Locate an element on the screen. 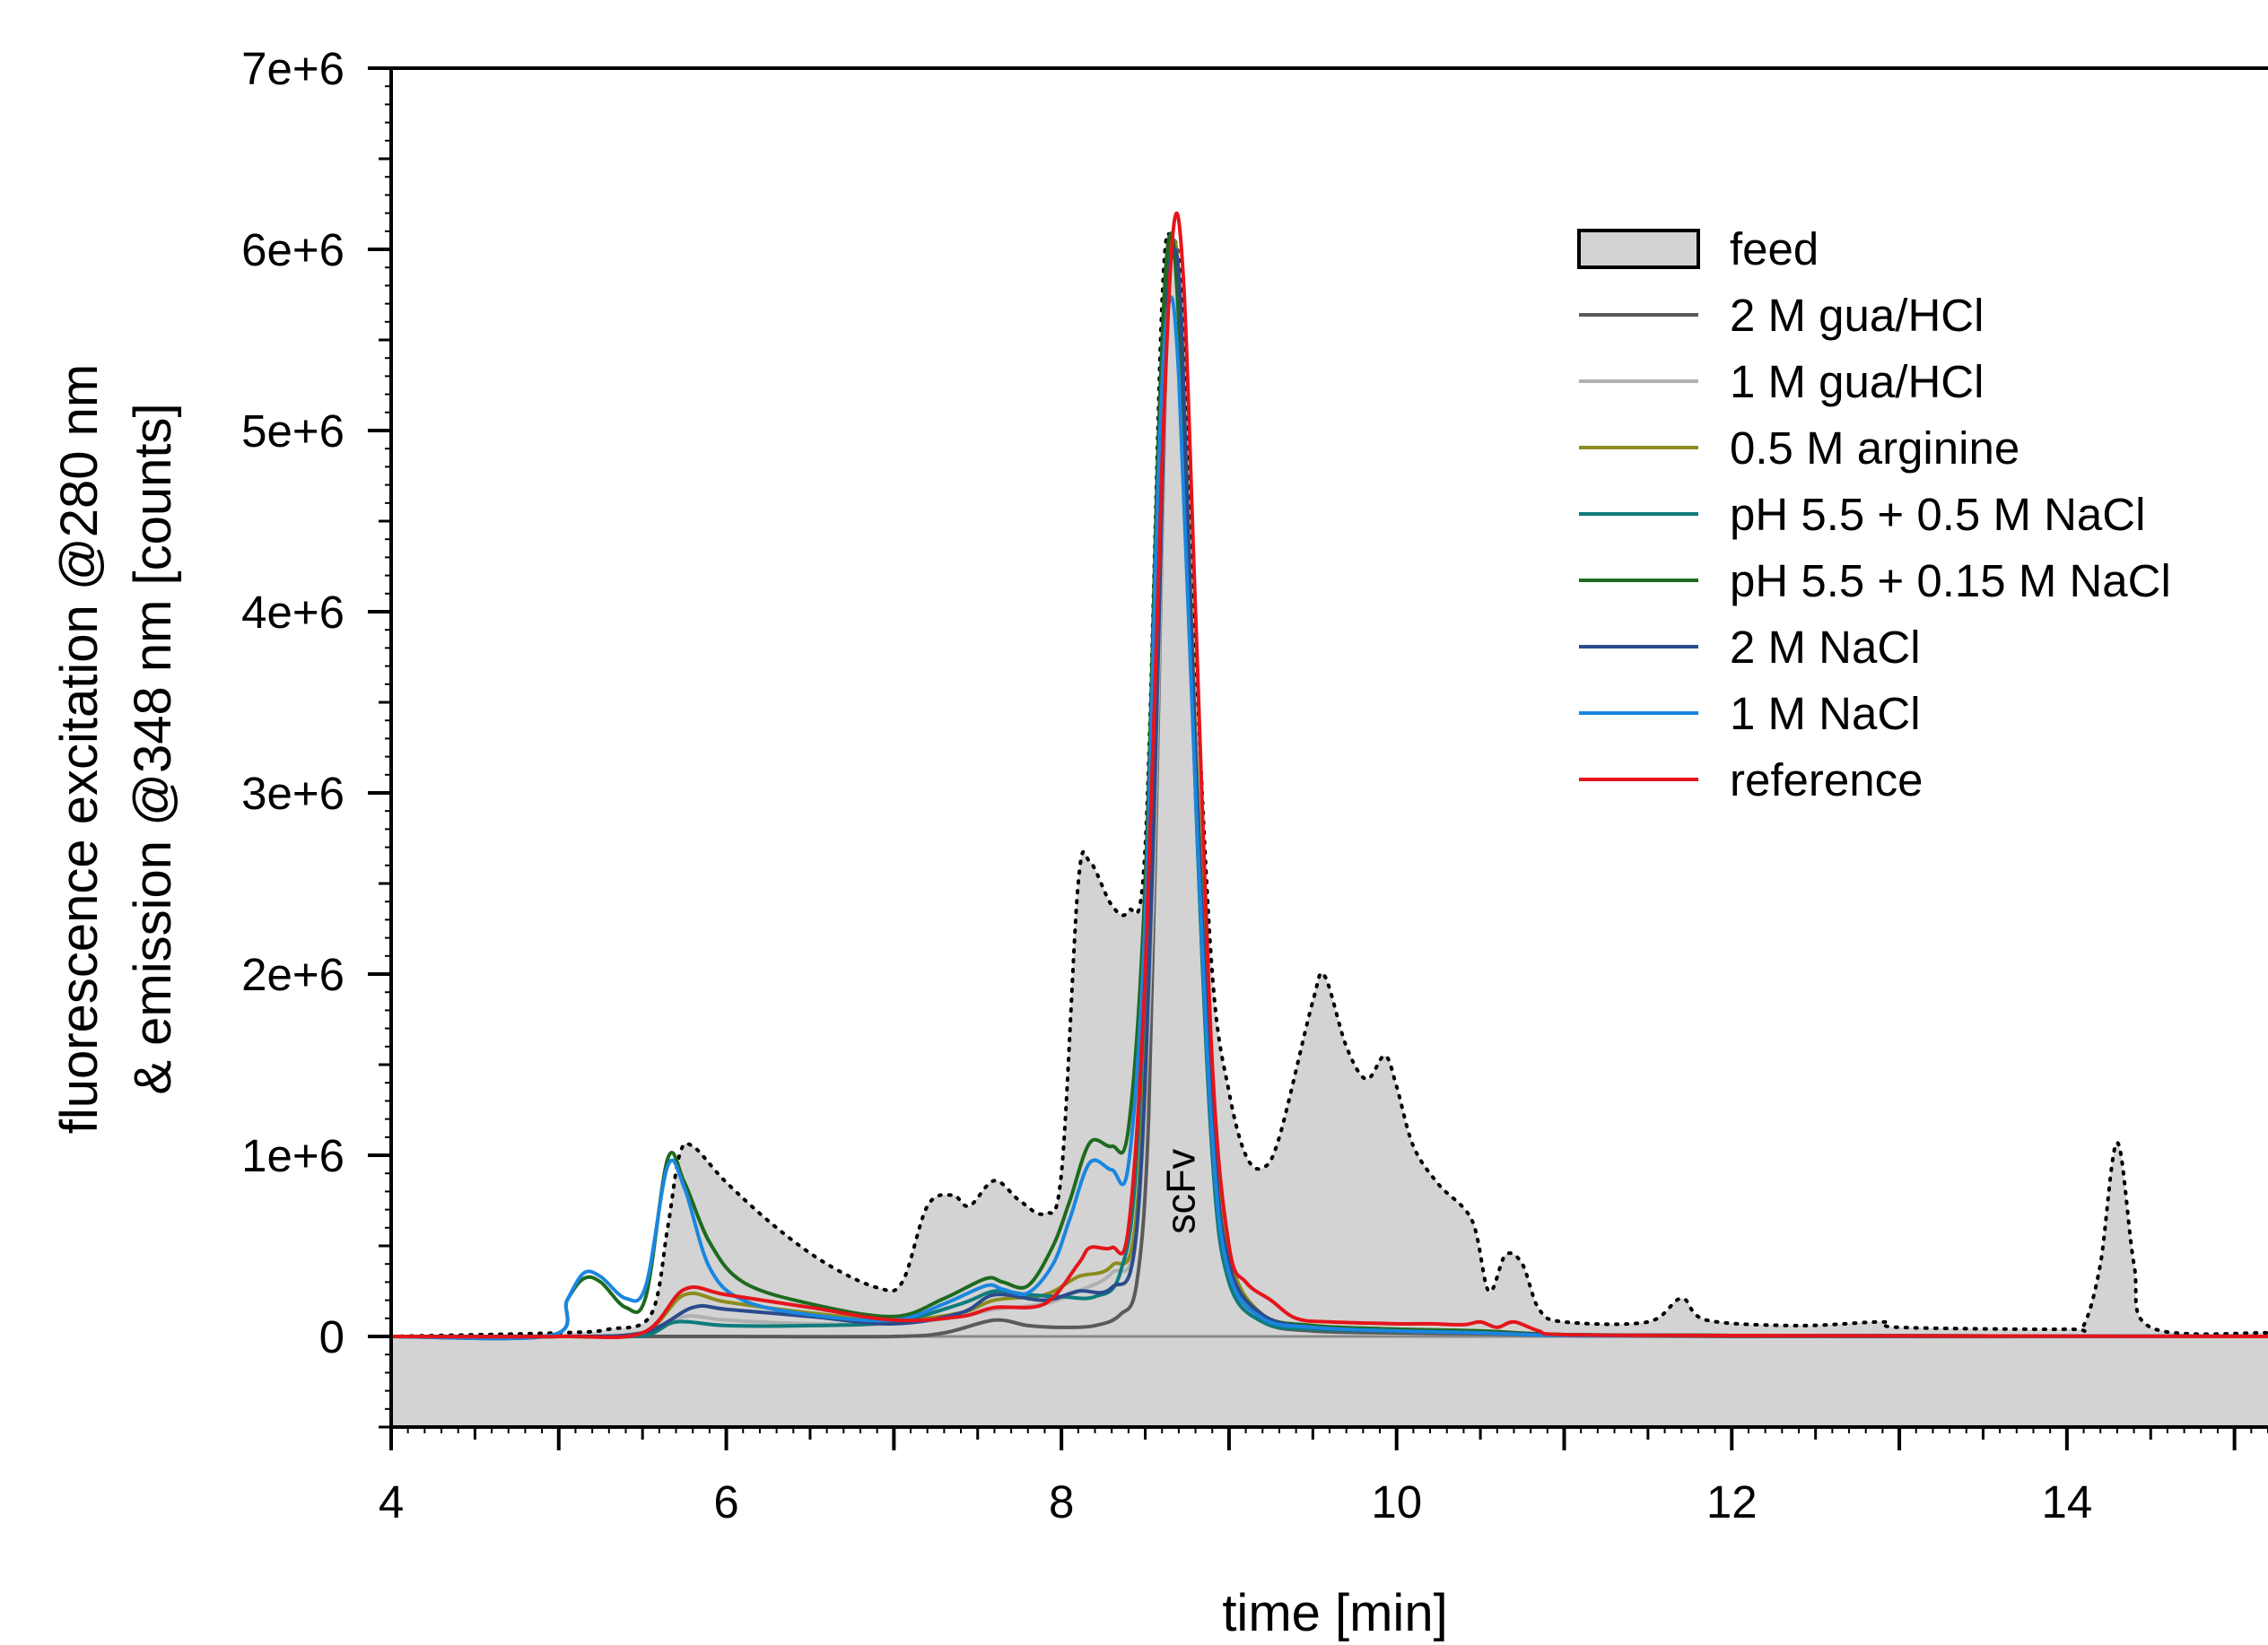 The width and height of the screenshot is (2268, 1645). x-tick-label: 14 is located at coordinates (2066, 1502).